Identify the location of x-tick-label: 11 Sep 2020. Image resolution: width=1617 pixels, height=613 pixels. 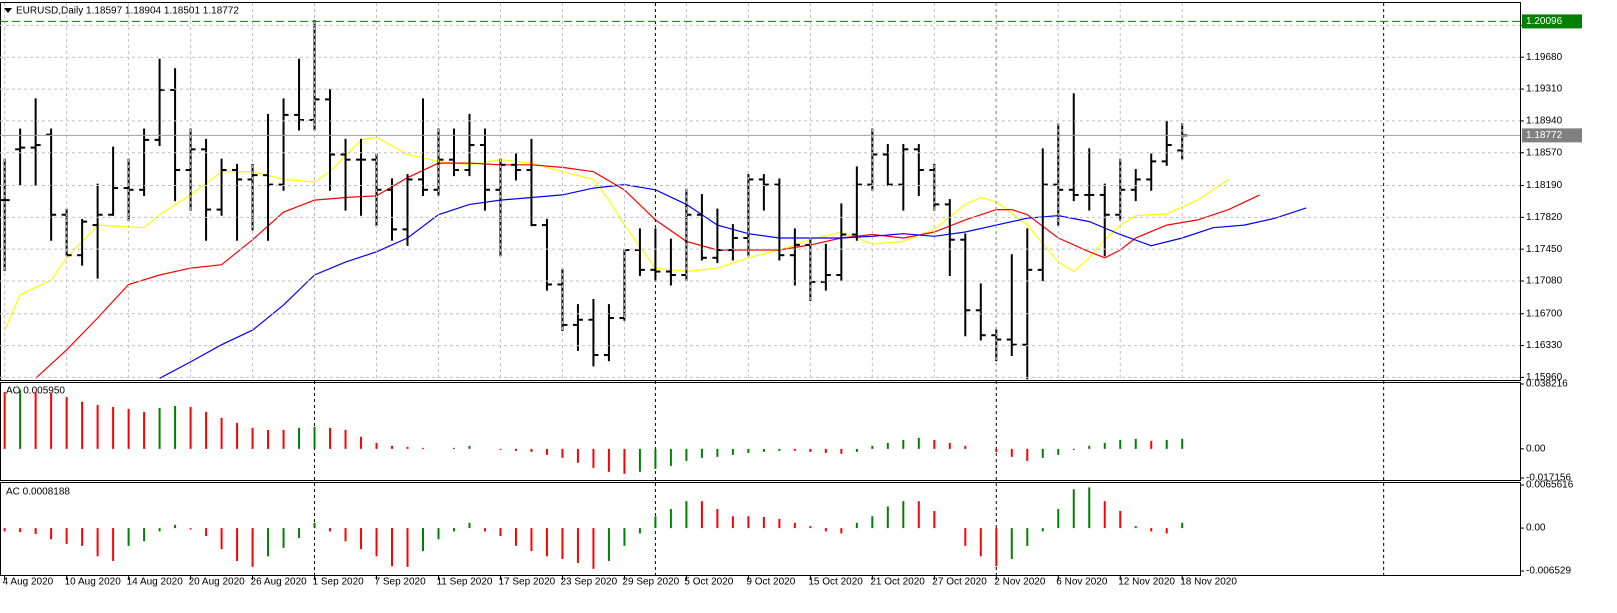
(464, 582).